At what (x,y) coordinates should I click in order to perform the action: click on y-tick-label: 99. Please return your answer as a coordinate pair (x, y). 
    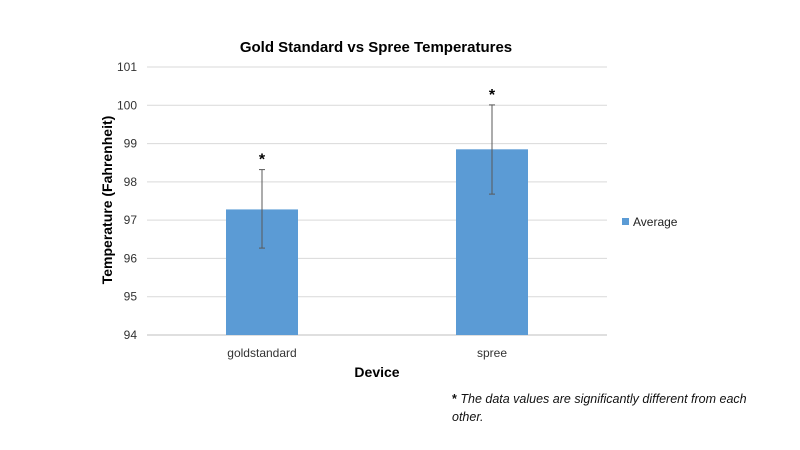
    Looking at the image, I should click on (131, 144).